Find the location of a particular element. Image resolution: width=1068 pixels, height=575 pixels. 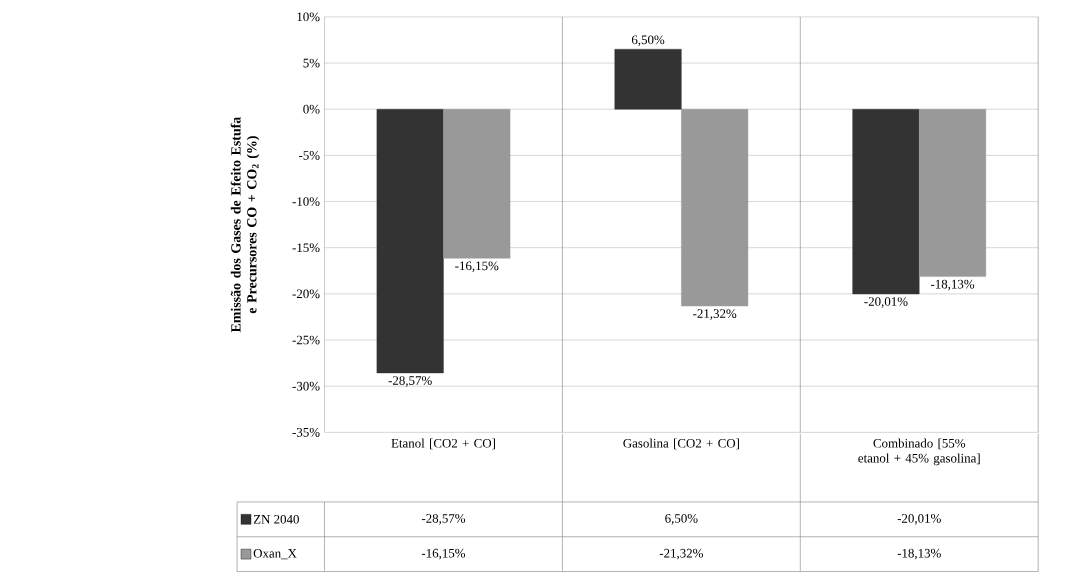

text: -18,13% is located at coordinates (952, 285).